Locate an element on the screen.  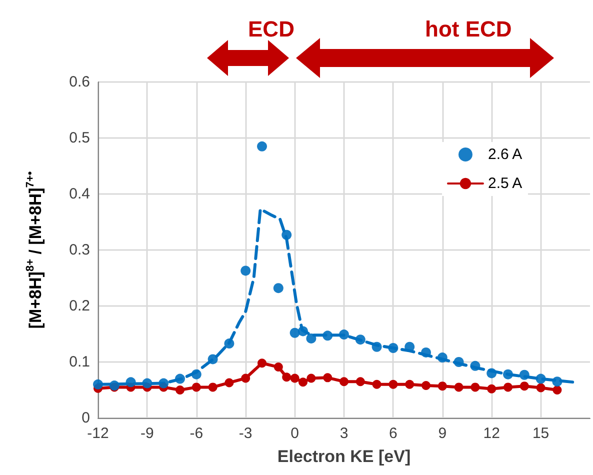
y-tick-label: 0.1 is located at coordinates (79, 362).